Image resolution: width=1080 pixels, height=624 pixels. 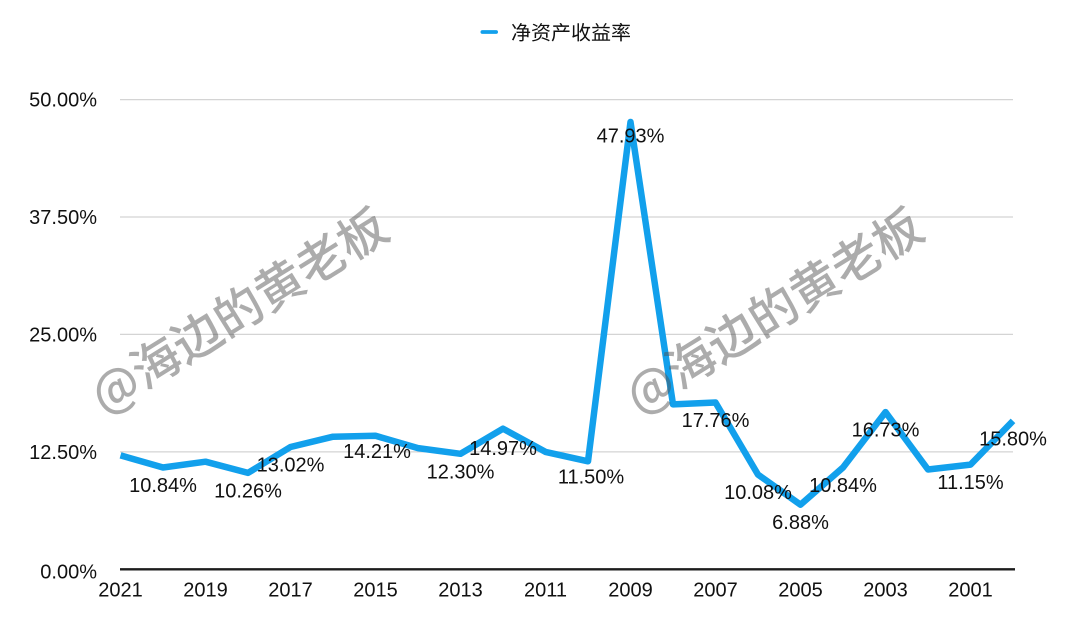 I want to click on svg-text: 2013, so click(x=460, y=591).